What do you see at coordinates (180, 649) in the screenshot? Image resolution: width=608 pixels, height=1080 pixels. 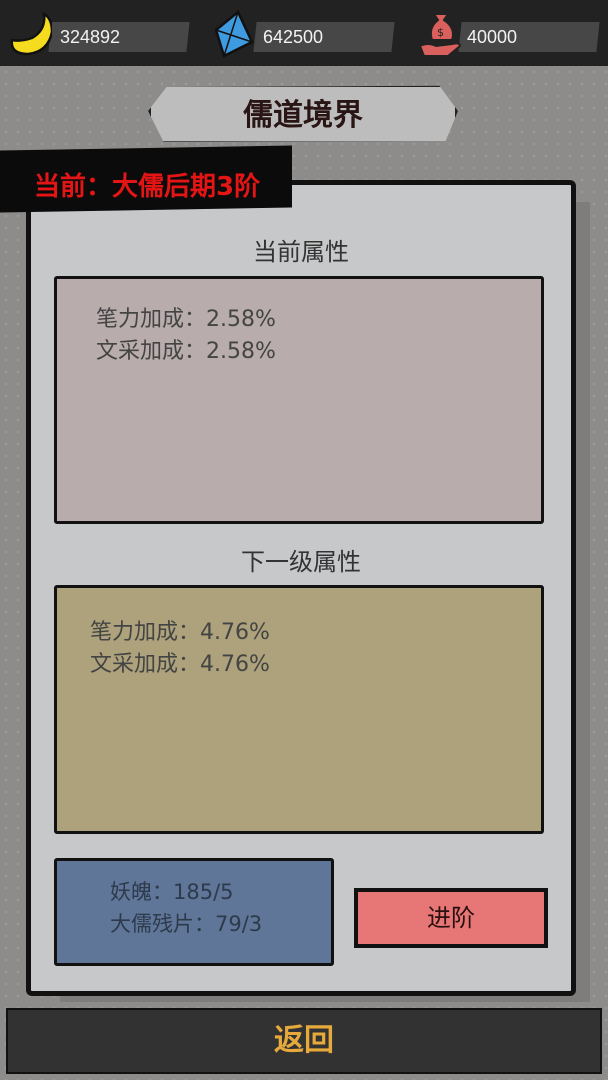 I see `next-attrs: 笔力加成：4.76% 文采加成：4.76%` at bounding box center [180, 649].